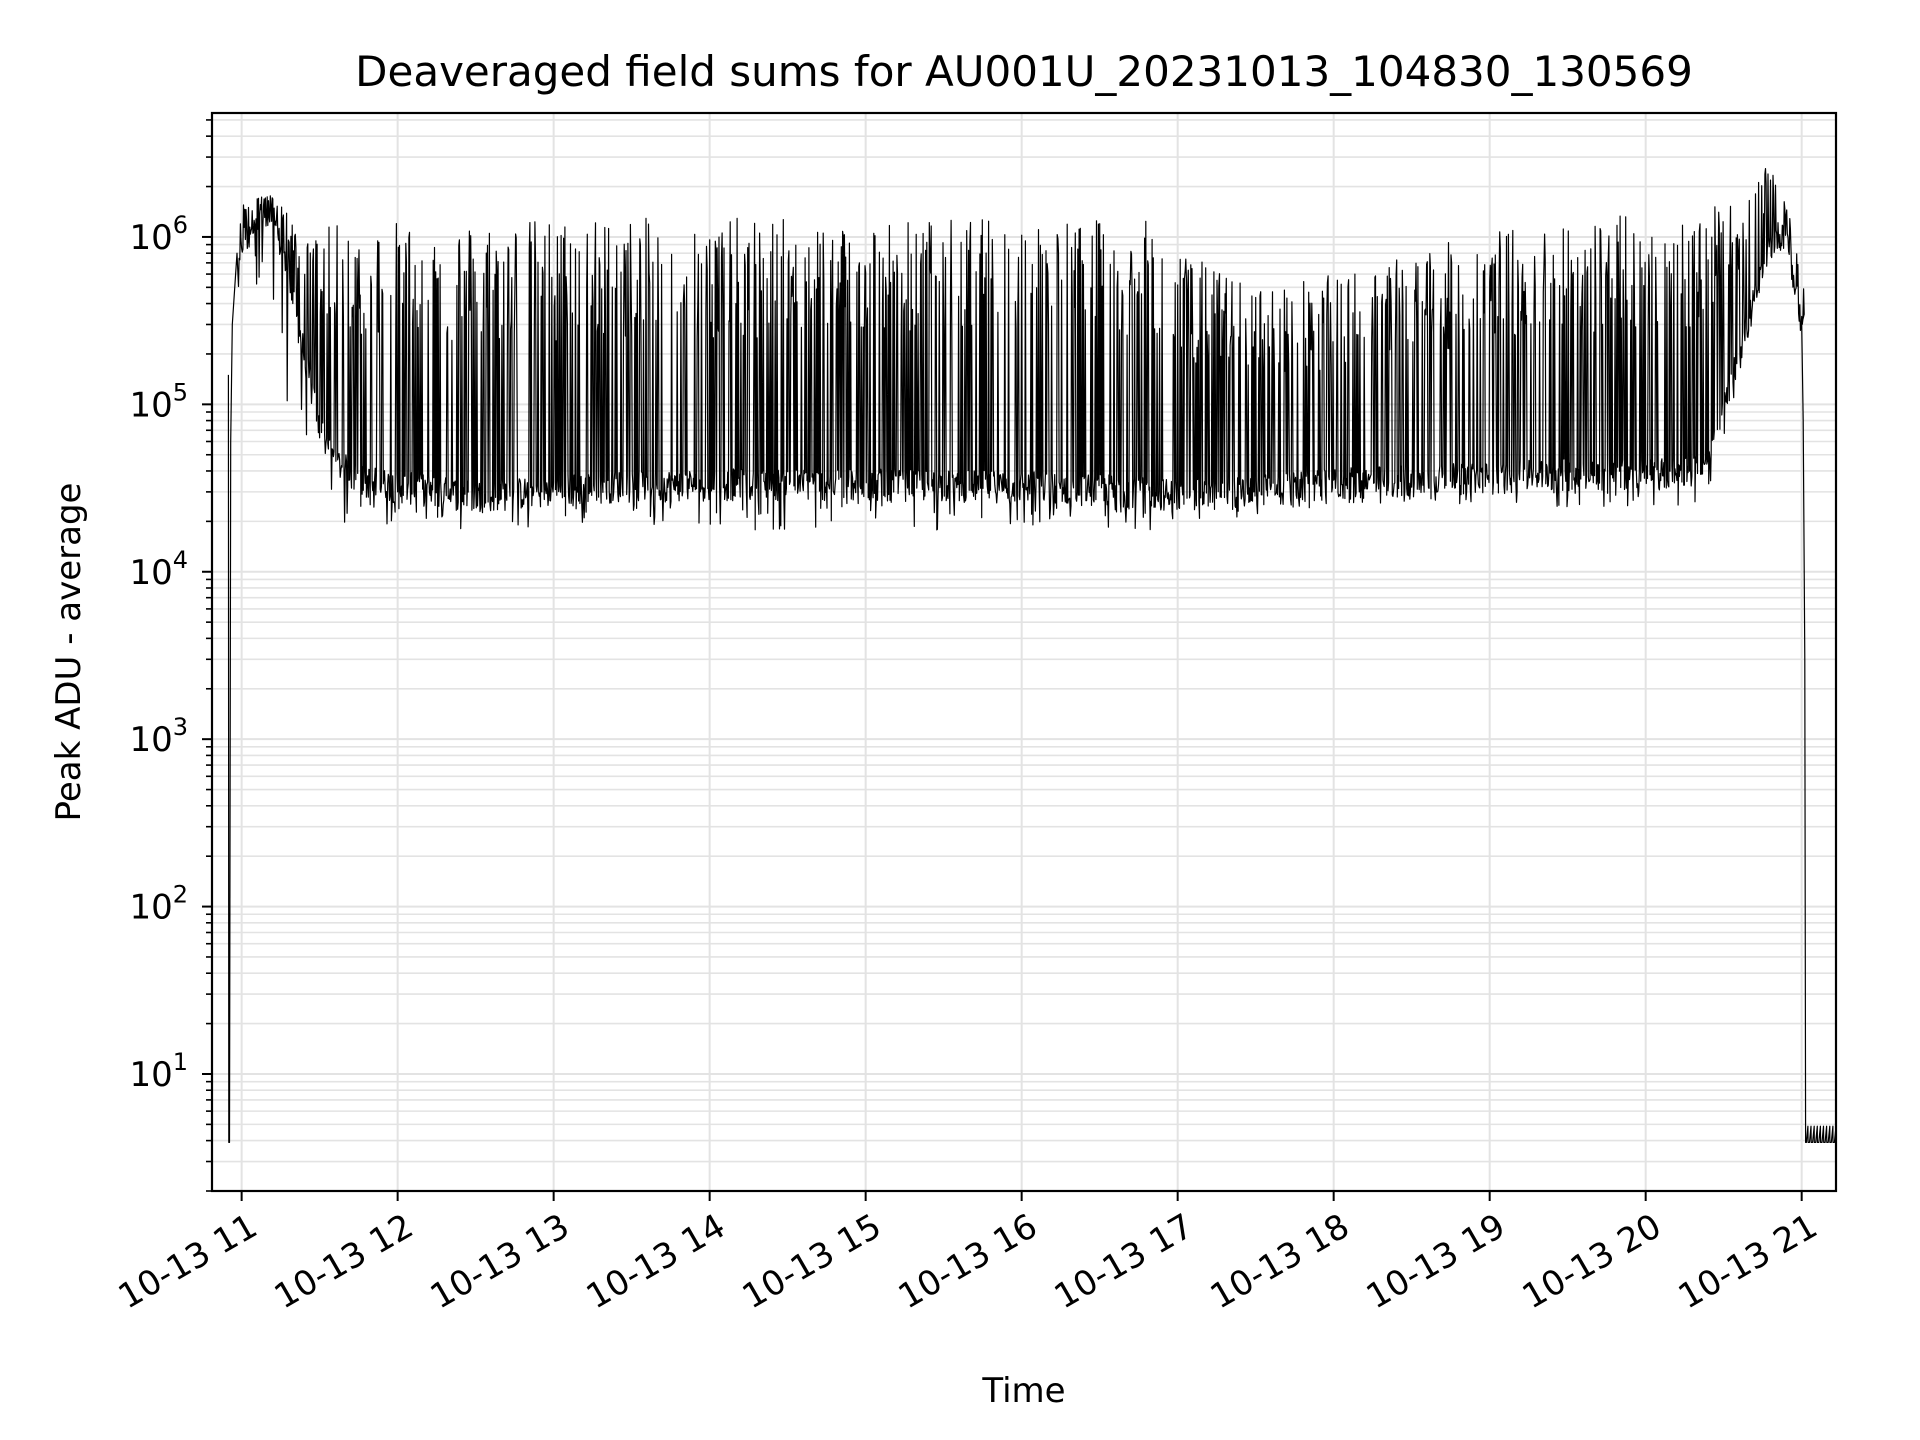 This screenshot has height=1440, width=1920. Describe the element at coordinates (1280, 1261) in the screenshot. I see `x-tick-label: 10-13 18` at that location.